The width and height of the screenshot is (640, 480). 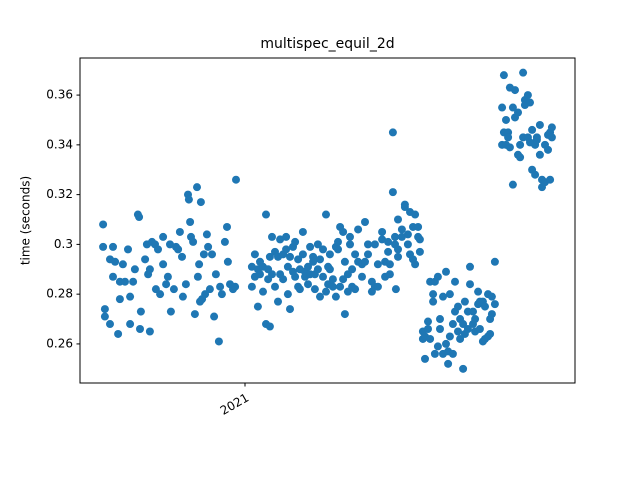 I want to click on y-tick-label: 0.26, so click(x=59, y=343).